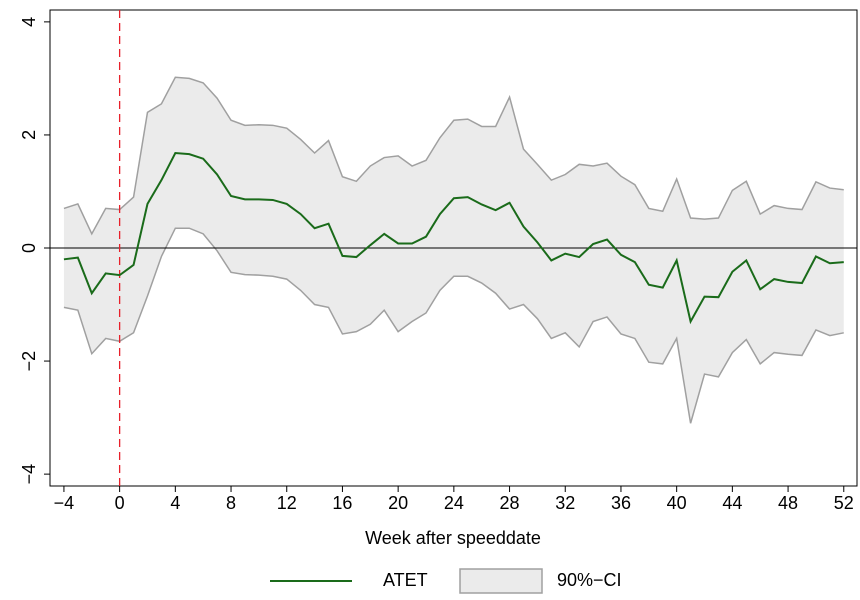 This screenshot has height=600, width=860. I want to click on x-tick-label: 8, so click(231, 503).